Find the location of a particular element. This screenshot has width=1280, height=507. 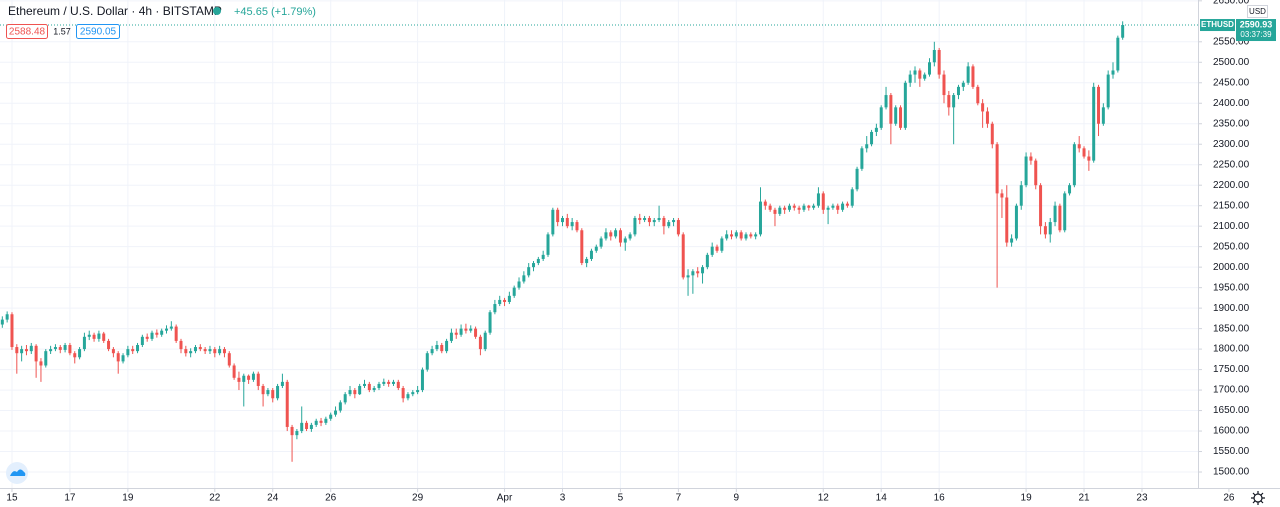

y-tick-label: 1800.00 is located at coordinates (1231, 349).